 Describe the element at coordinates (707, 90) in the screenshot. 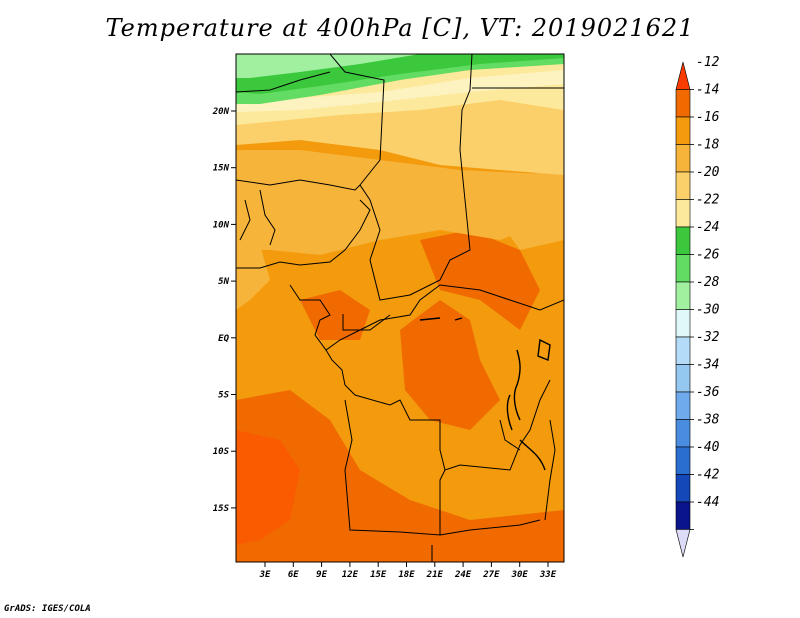

I see `colorbar-label: -14` at that location.